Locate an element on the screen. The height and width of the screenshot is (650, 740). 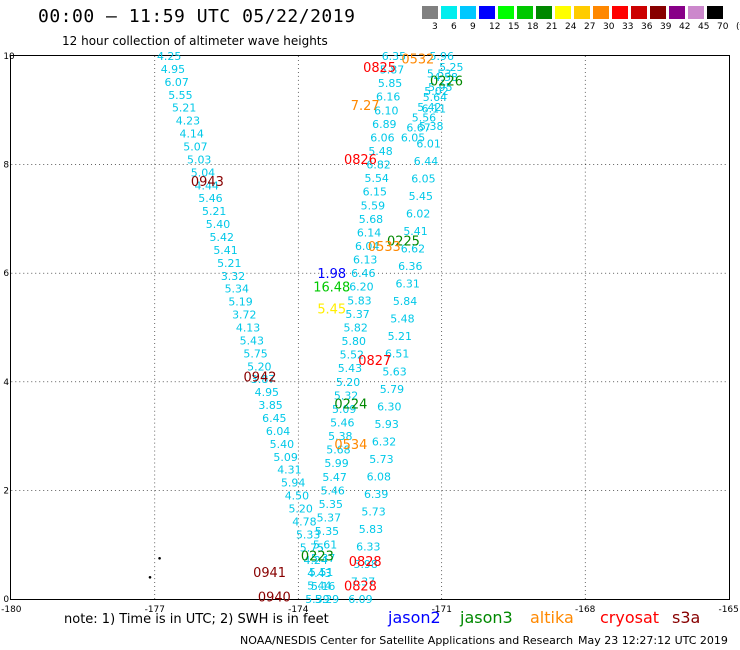
swh-value: 6.62 is located at coordinates (413, 249).